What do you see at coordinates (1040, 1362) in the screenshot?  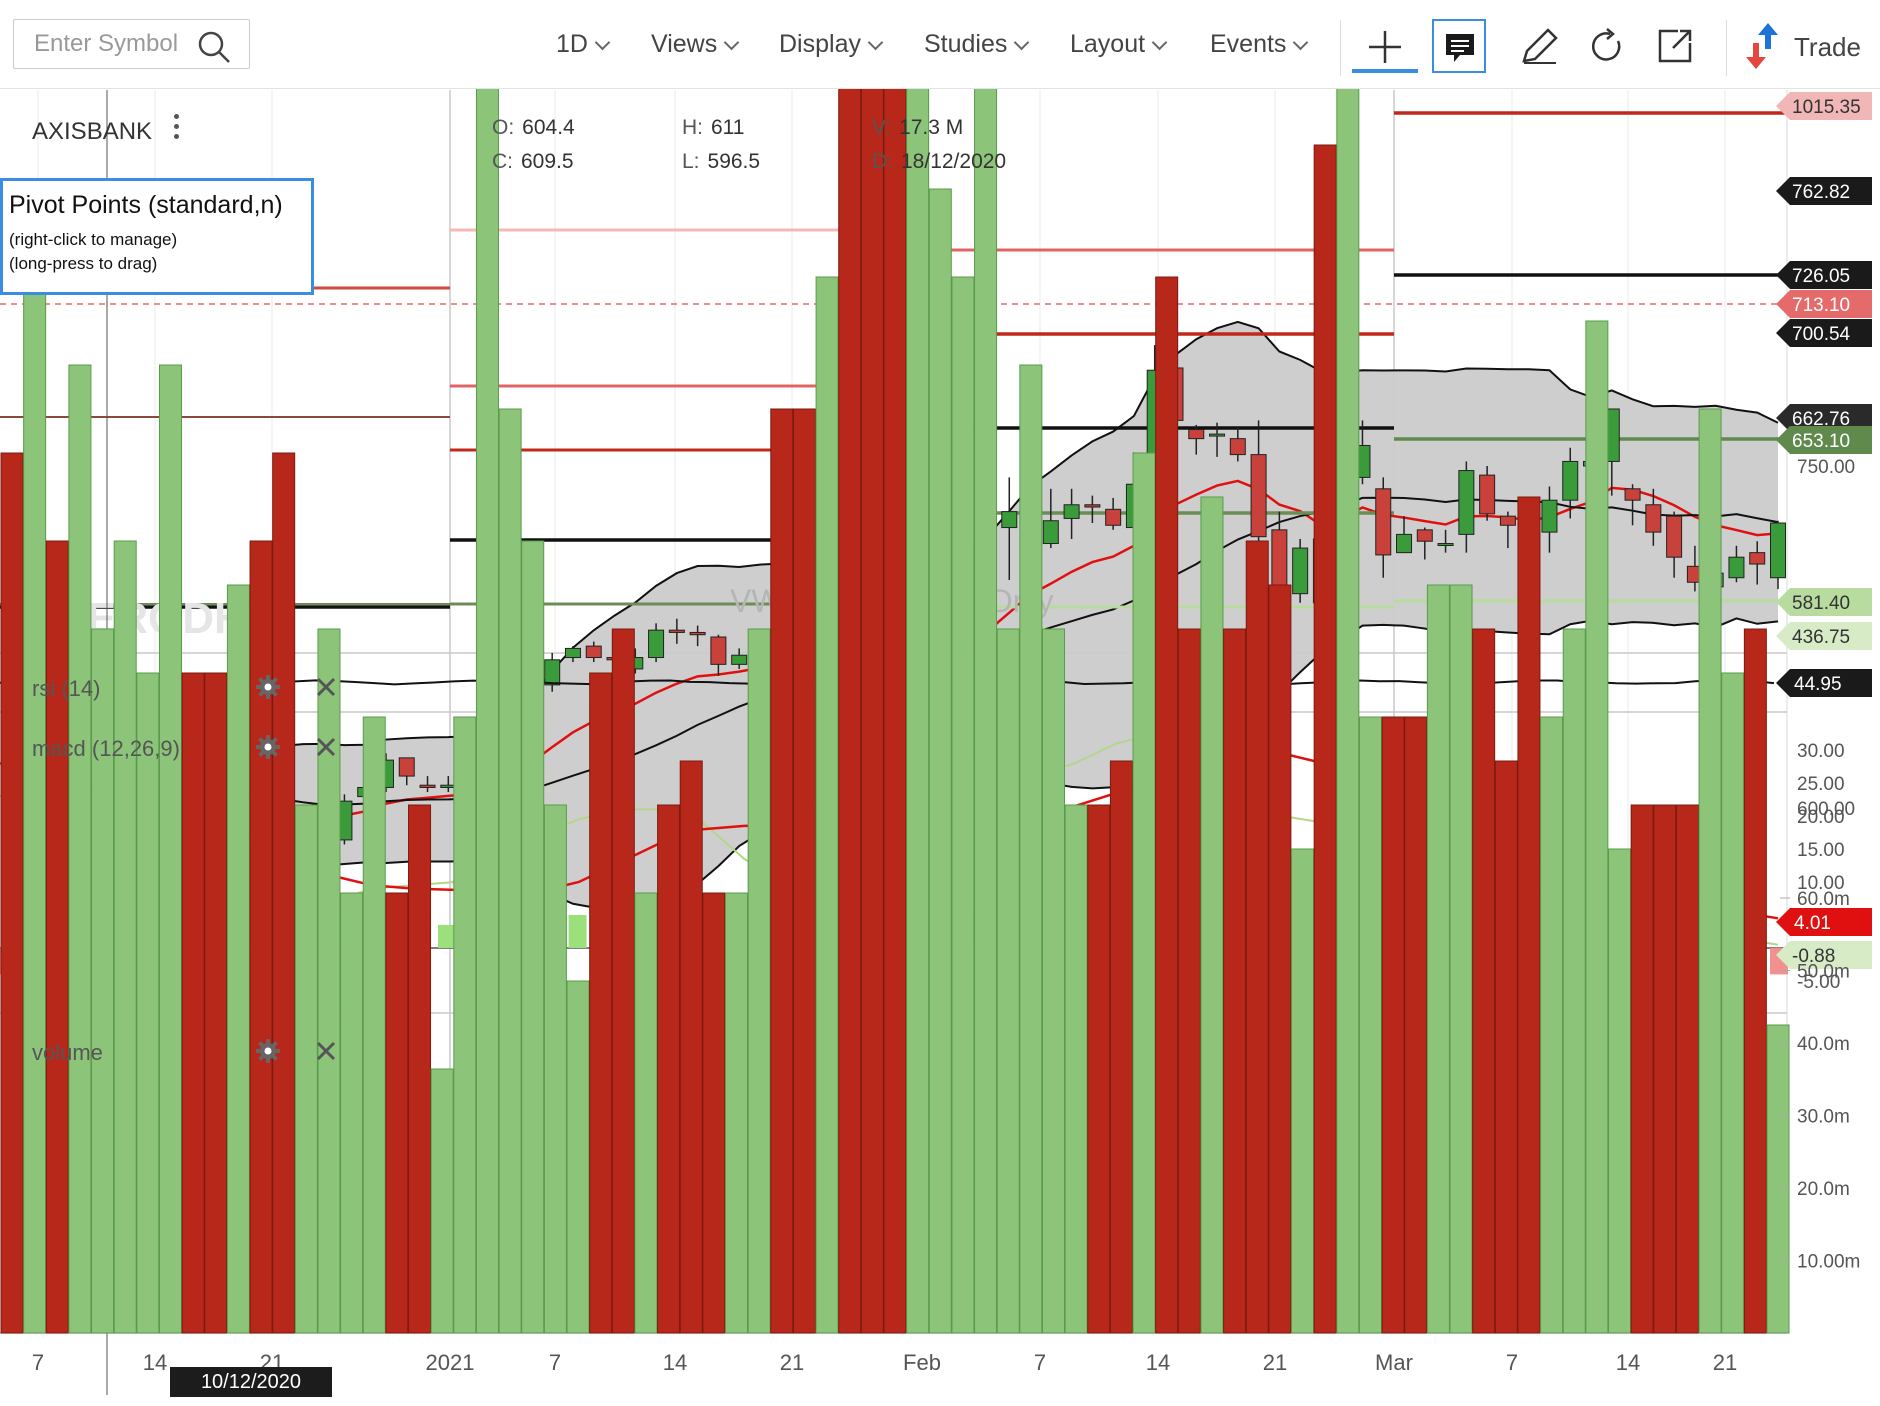 I see `x-axis-label: 7` at bounding box center [1040, 1362].